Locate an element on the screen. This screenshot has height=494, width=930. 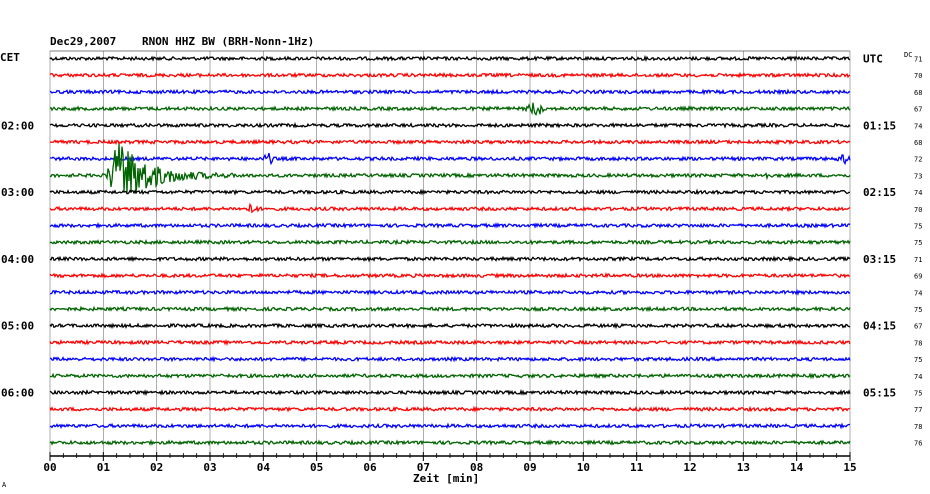
right-hour-label: 02:15 is located at coordinates (879, 192).